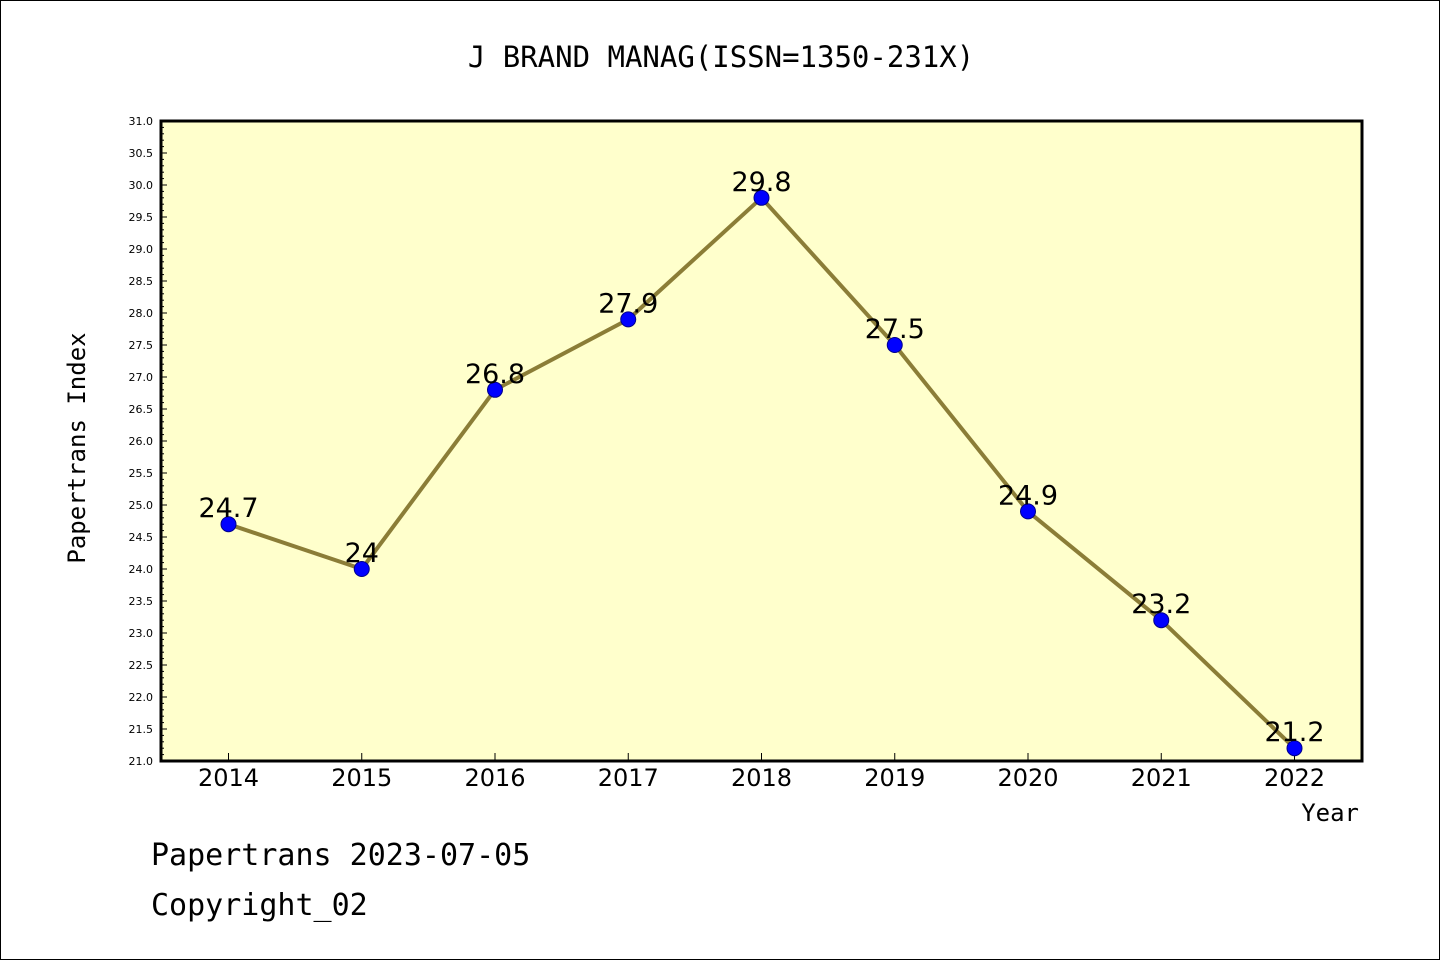  I want to click on y-tick-label: 23.5, so click(141, 601).